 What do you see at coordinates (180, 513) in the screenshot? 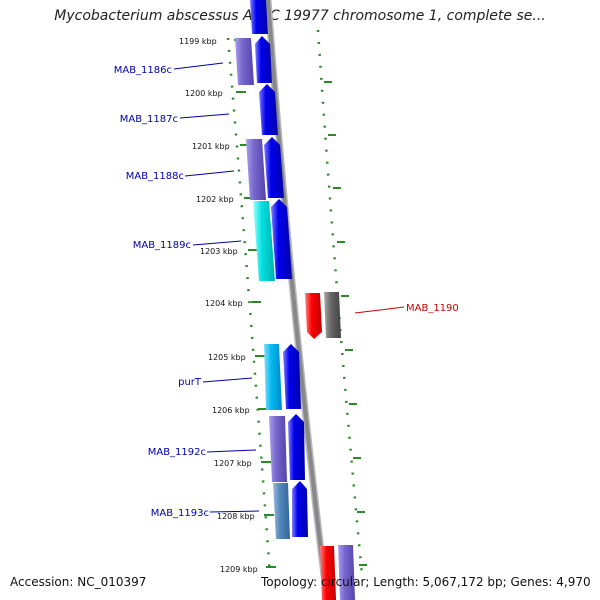
I see `gene-label-mab-1193c: MAB_1193c` at bounding box center [180, 513].